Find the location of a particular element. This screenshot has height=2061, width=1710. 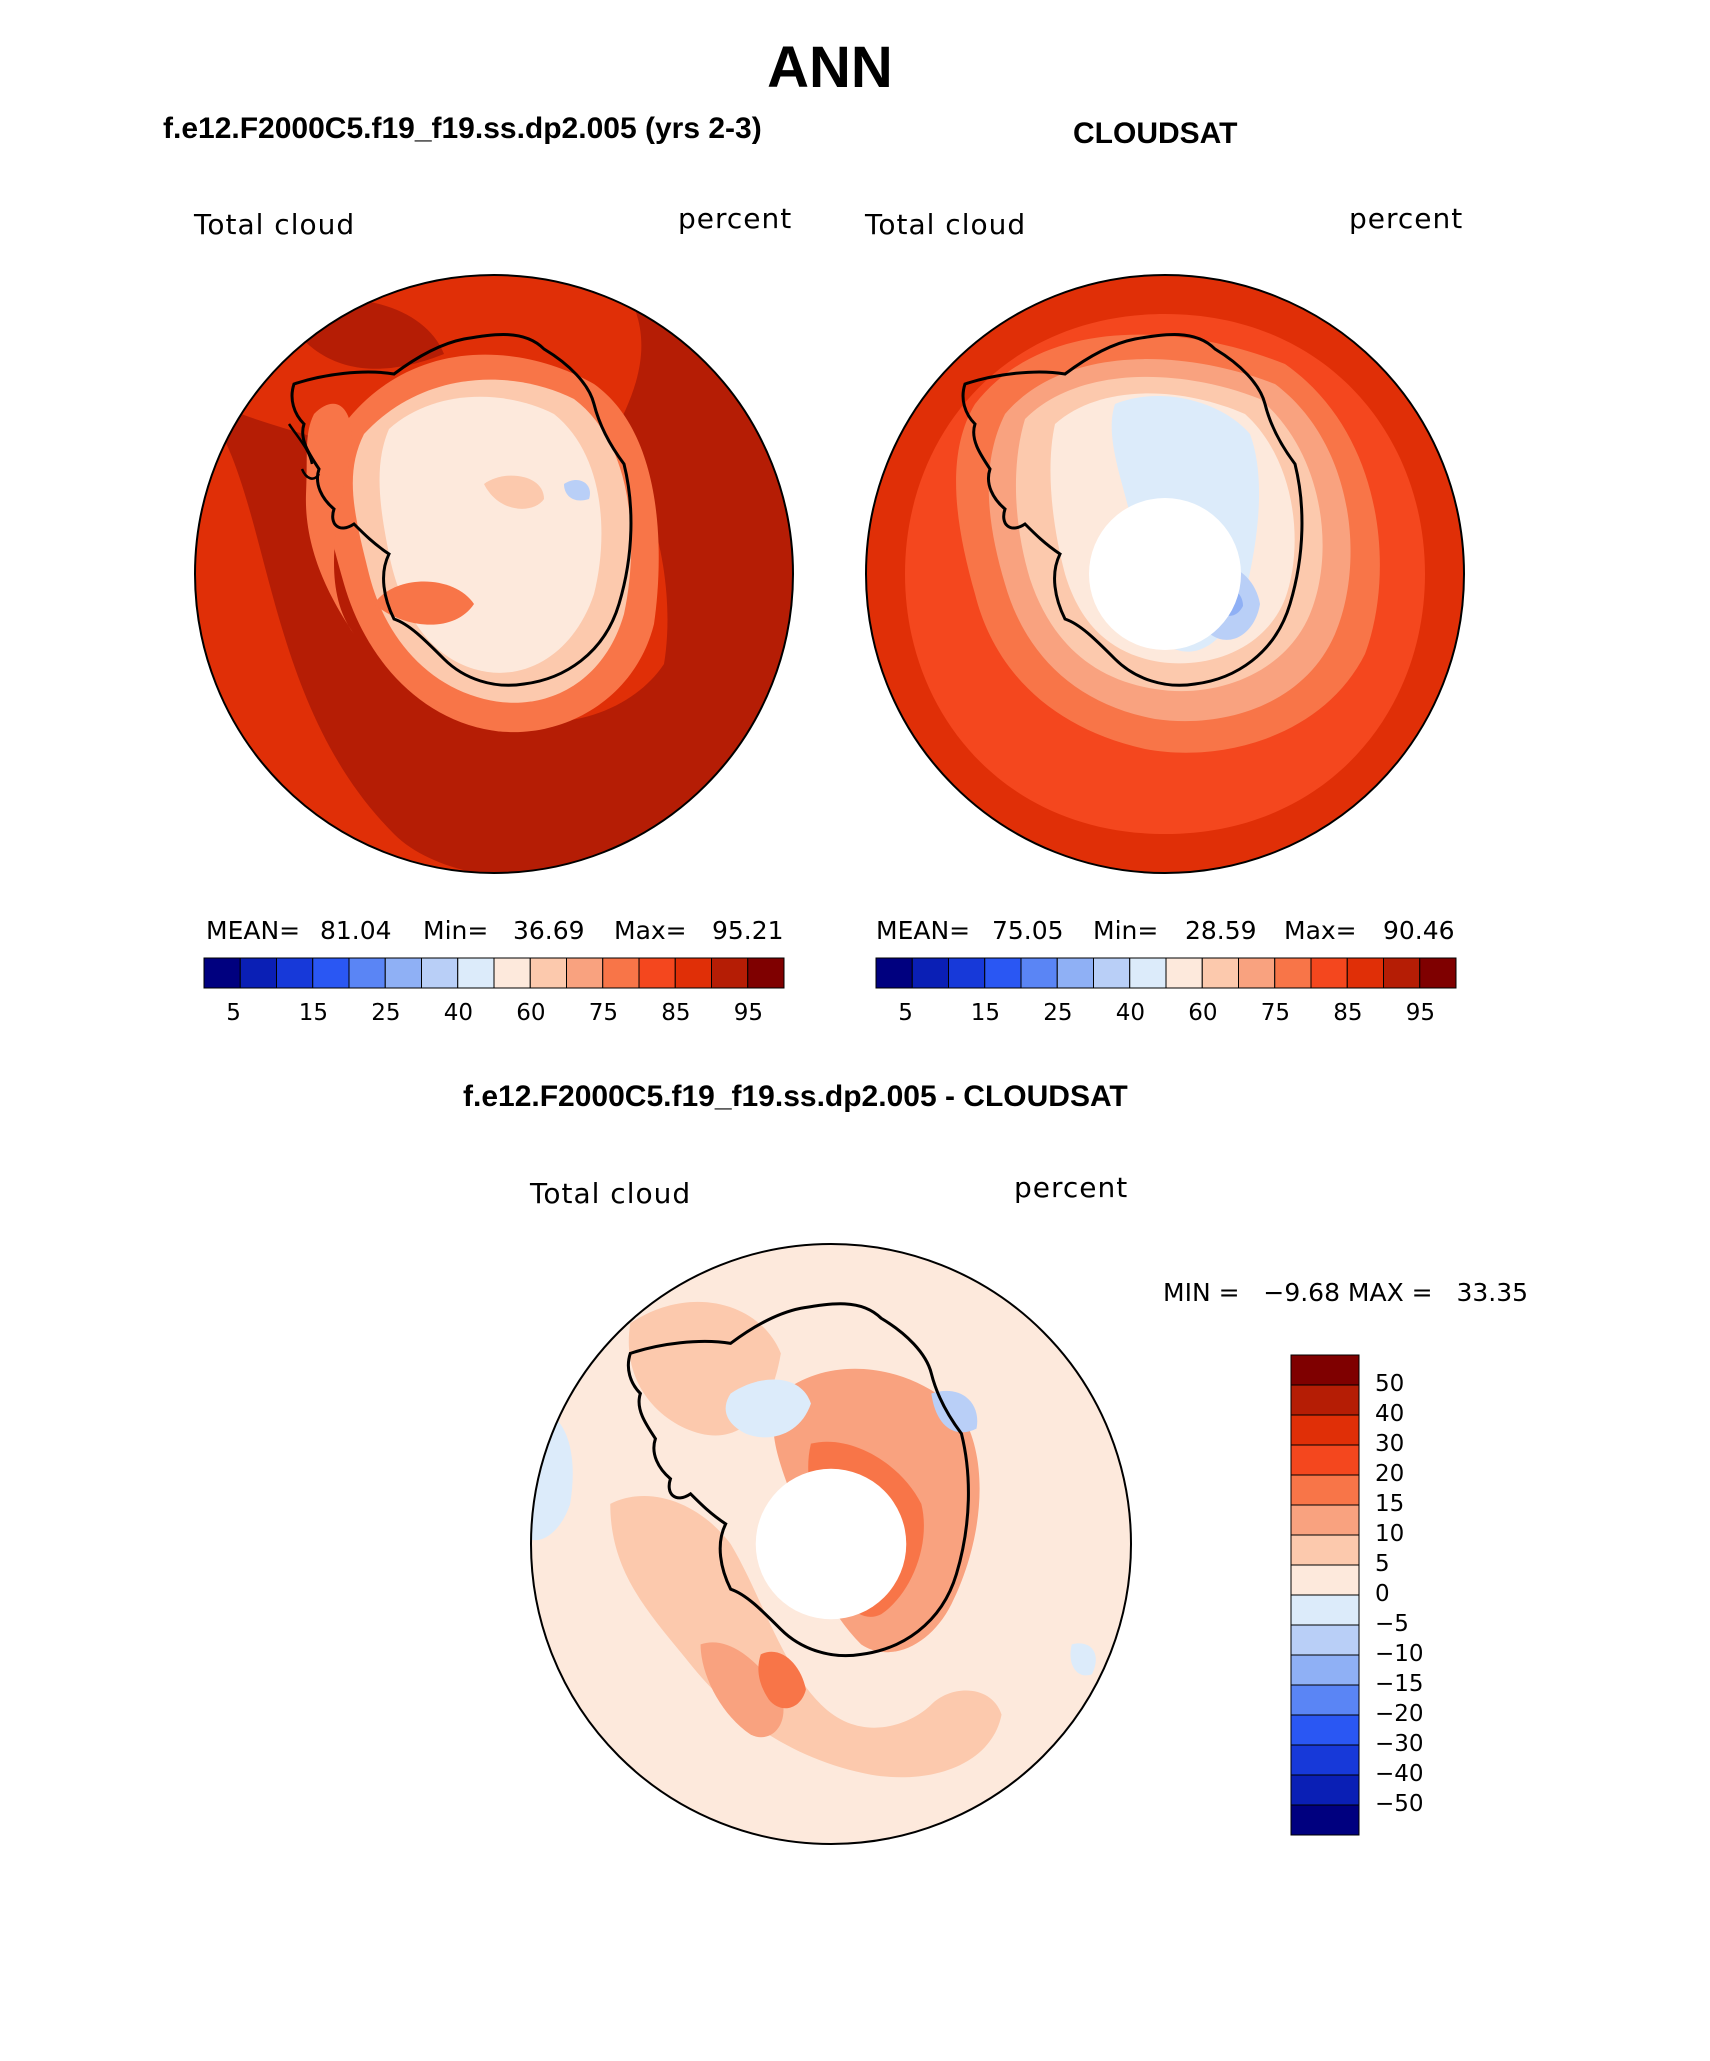

obs-max-value: 90.46 is located at coordinates (1419, 930).